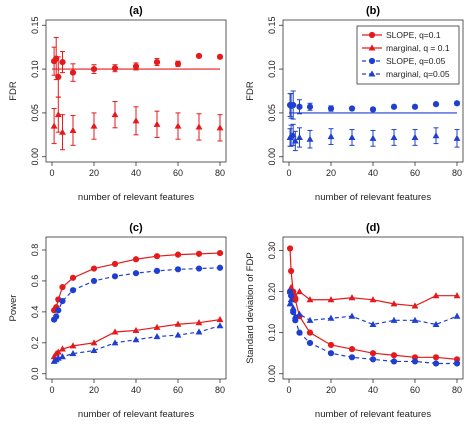 Image resolution: width=474 pixels, height=437 pixels. Describe the element at coordinates (250, 91) in the screenshot. I see `y-axis-label: FDR` at that location.